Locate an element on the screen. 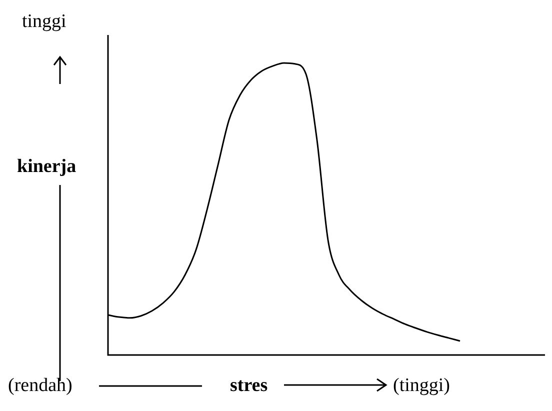  x-axis-title: stres is located at coordinates (249, 385).